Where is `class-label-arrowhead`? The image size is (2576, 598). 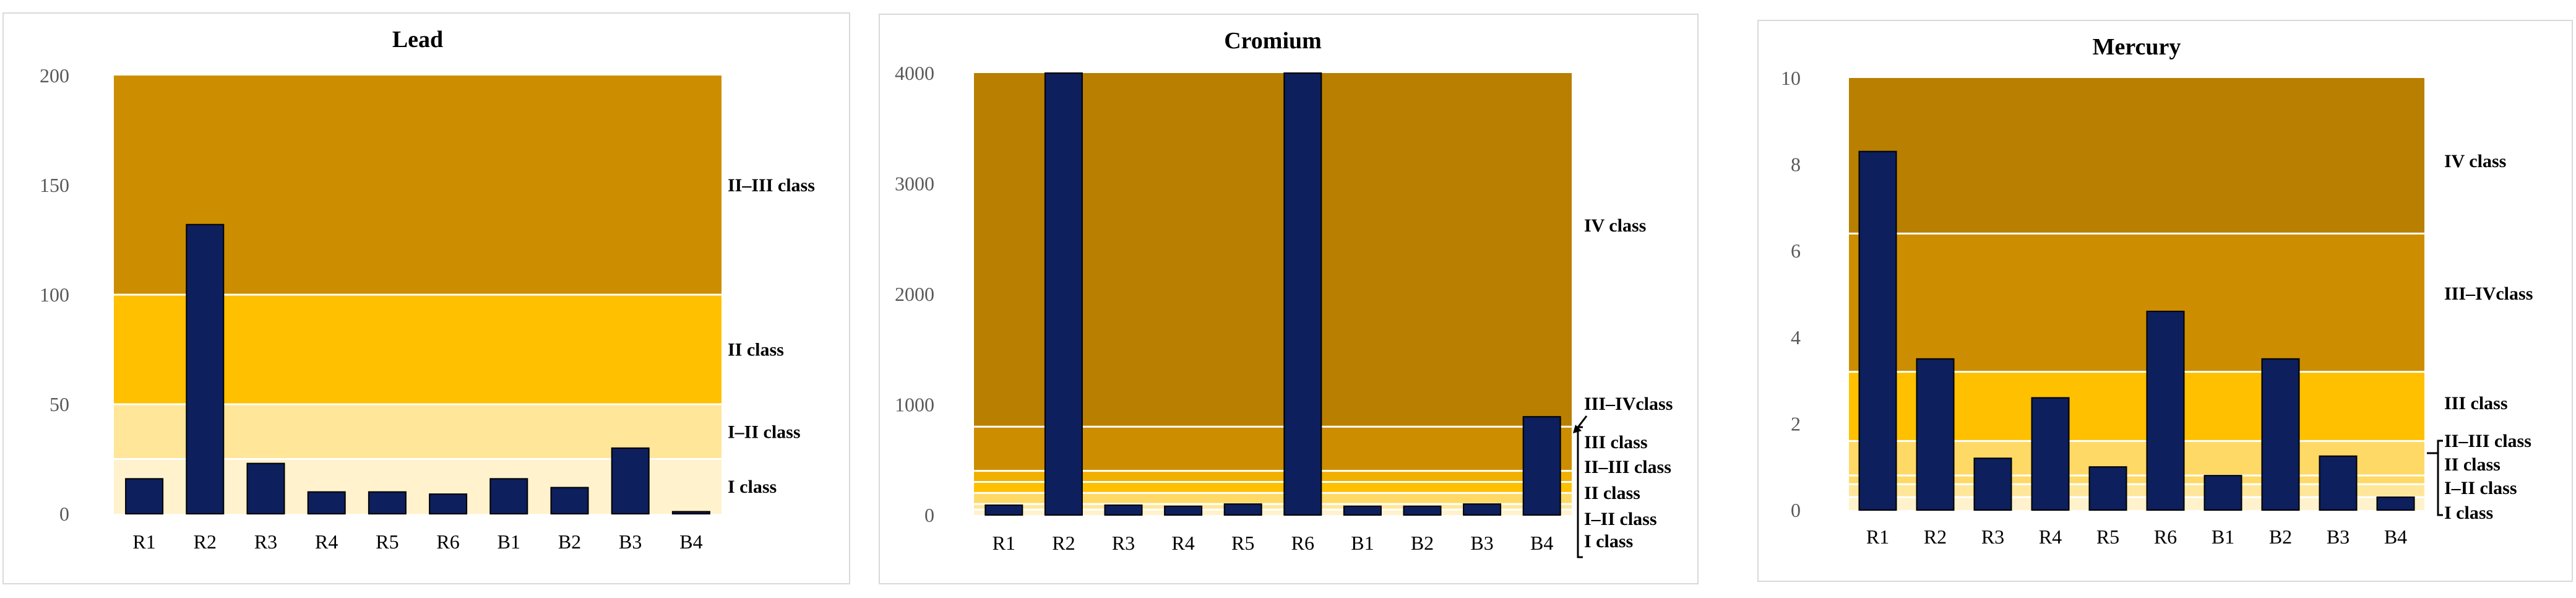 class-label-arrowhead is located at coordinates (1577, 429).